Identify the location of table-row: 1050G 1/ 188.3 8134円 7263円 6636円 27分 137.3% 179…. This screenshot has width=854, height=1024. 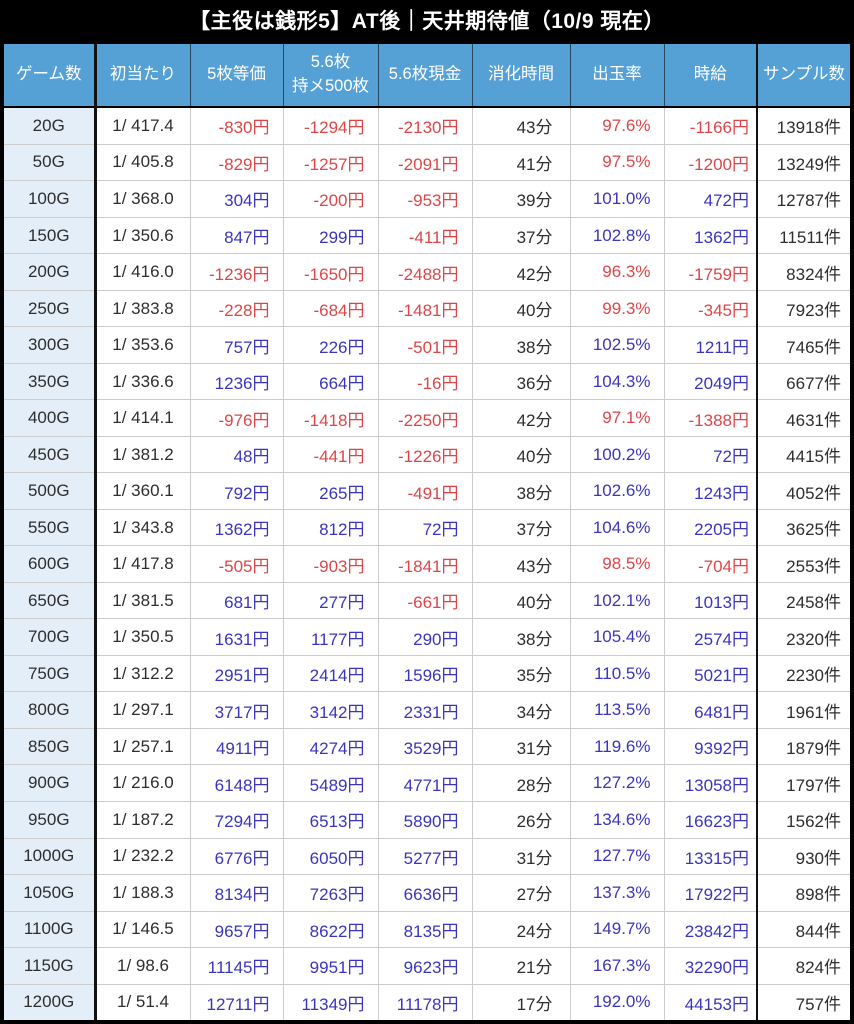
(427, 893).